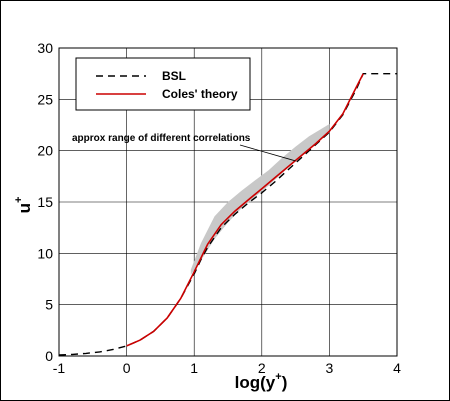  What do you see at coordinates (45, 99) in the screenshot?
I see `y-tick-label: 25` at bounding box center [45, 99].